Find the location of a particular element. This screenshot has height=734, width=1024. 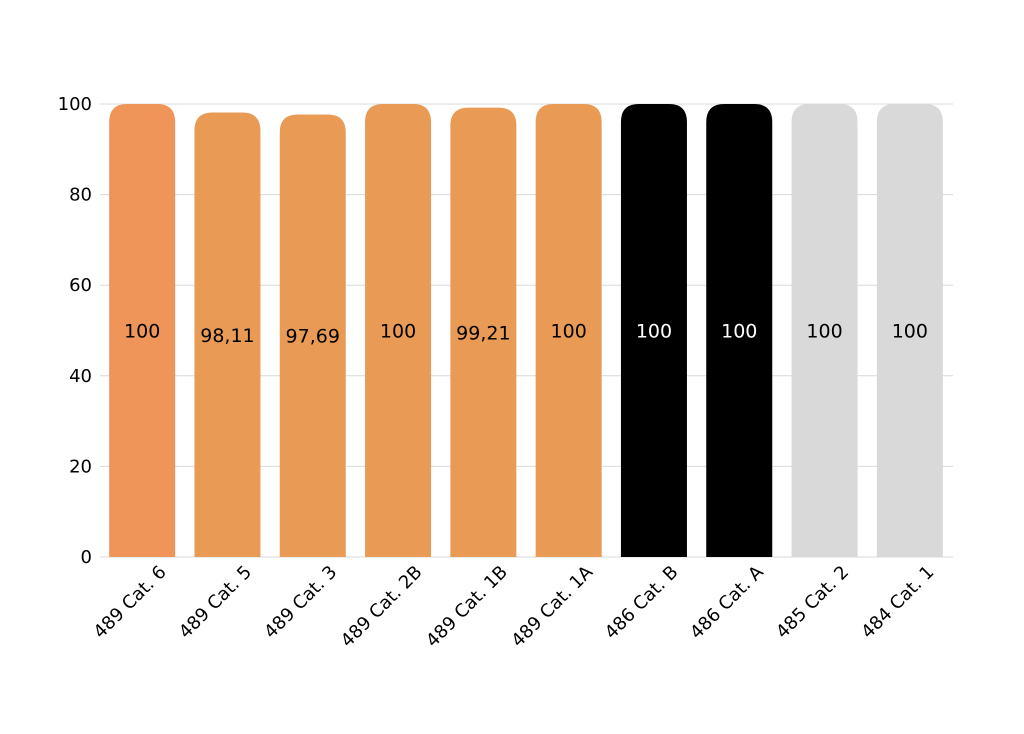

y-tick-label: 20 is located at coordinates (80, 466).